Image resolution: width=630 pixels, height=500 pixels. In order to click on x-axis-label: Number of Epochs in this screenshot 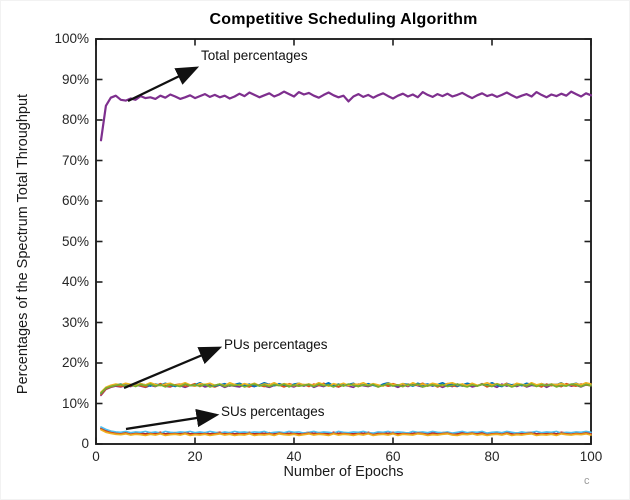, I will do `click(343, 472)`.